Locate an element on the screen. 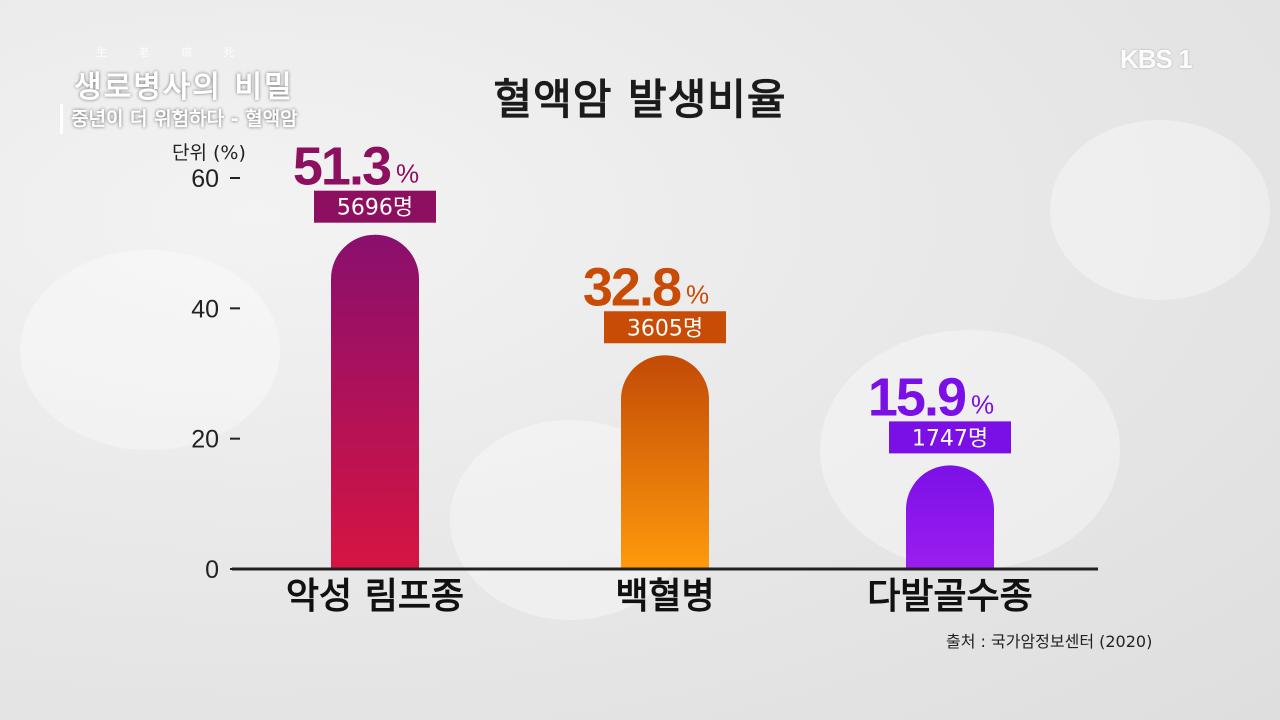  count-label: 5696명 is located at coordinates (375, 208).